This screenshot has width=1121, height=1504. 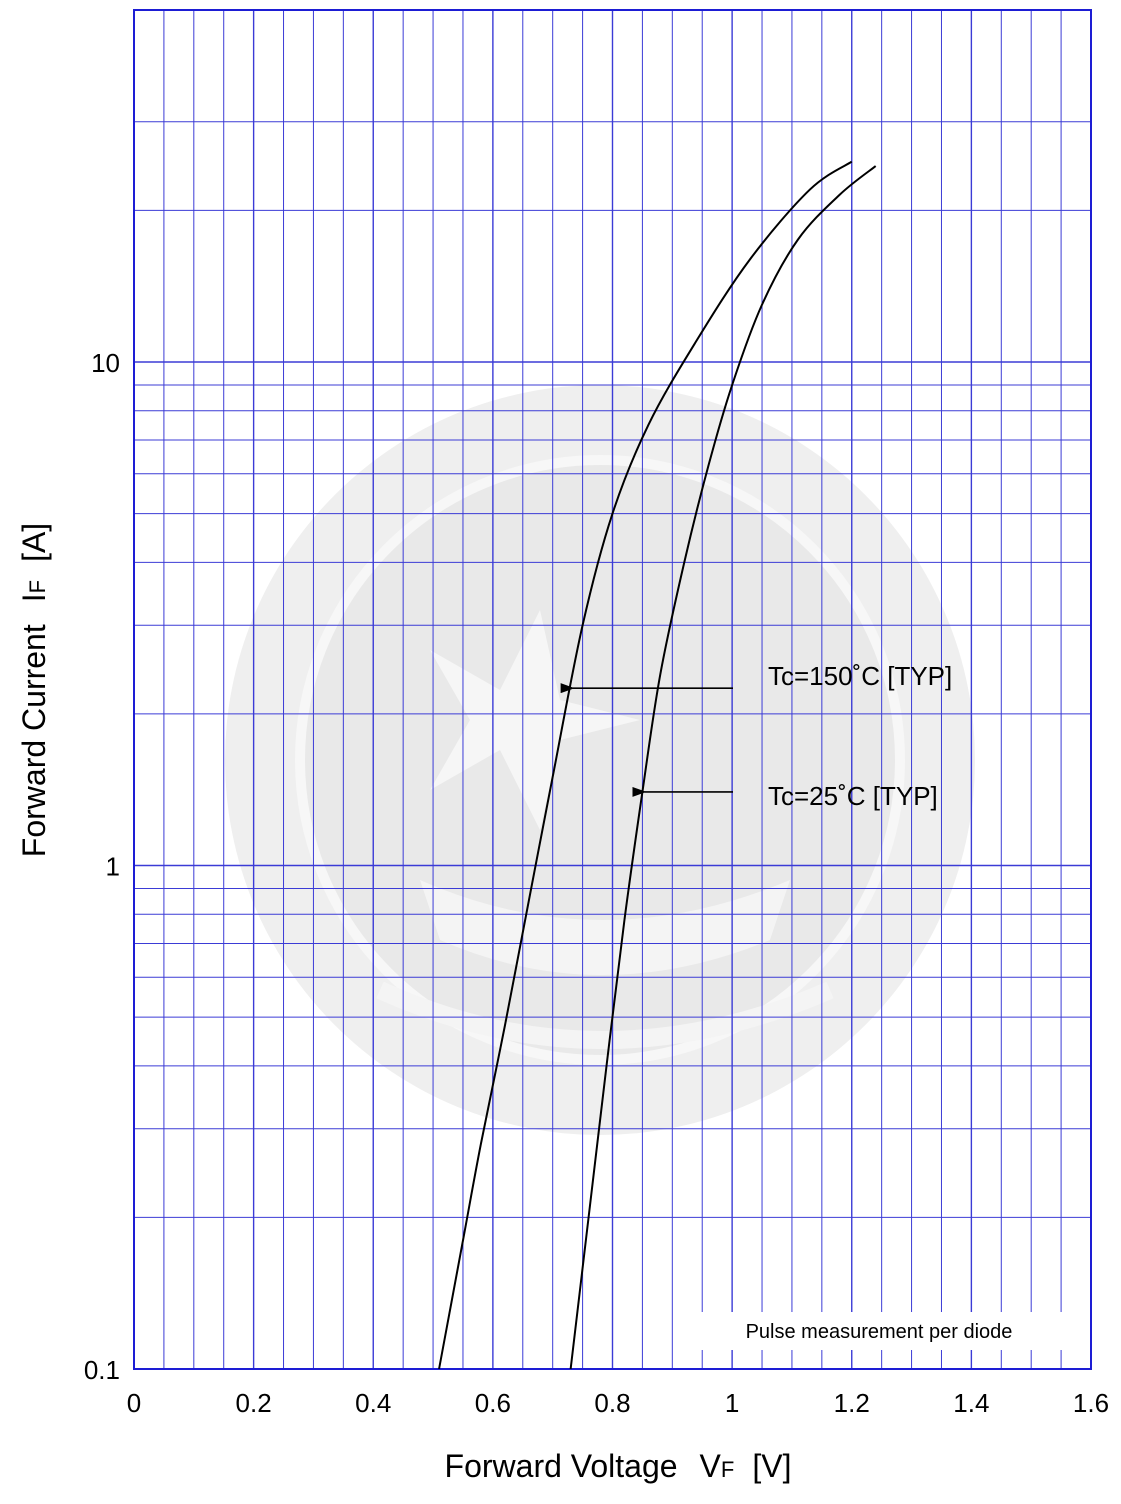 I want to click on x-tick-label: 1.4, so click(x=971, y=1403).